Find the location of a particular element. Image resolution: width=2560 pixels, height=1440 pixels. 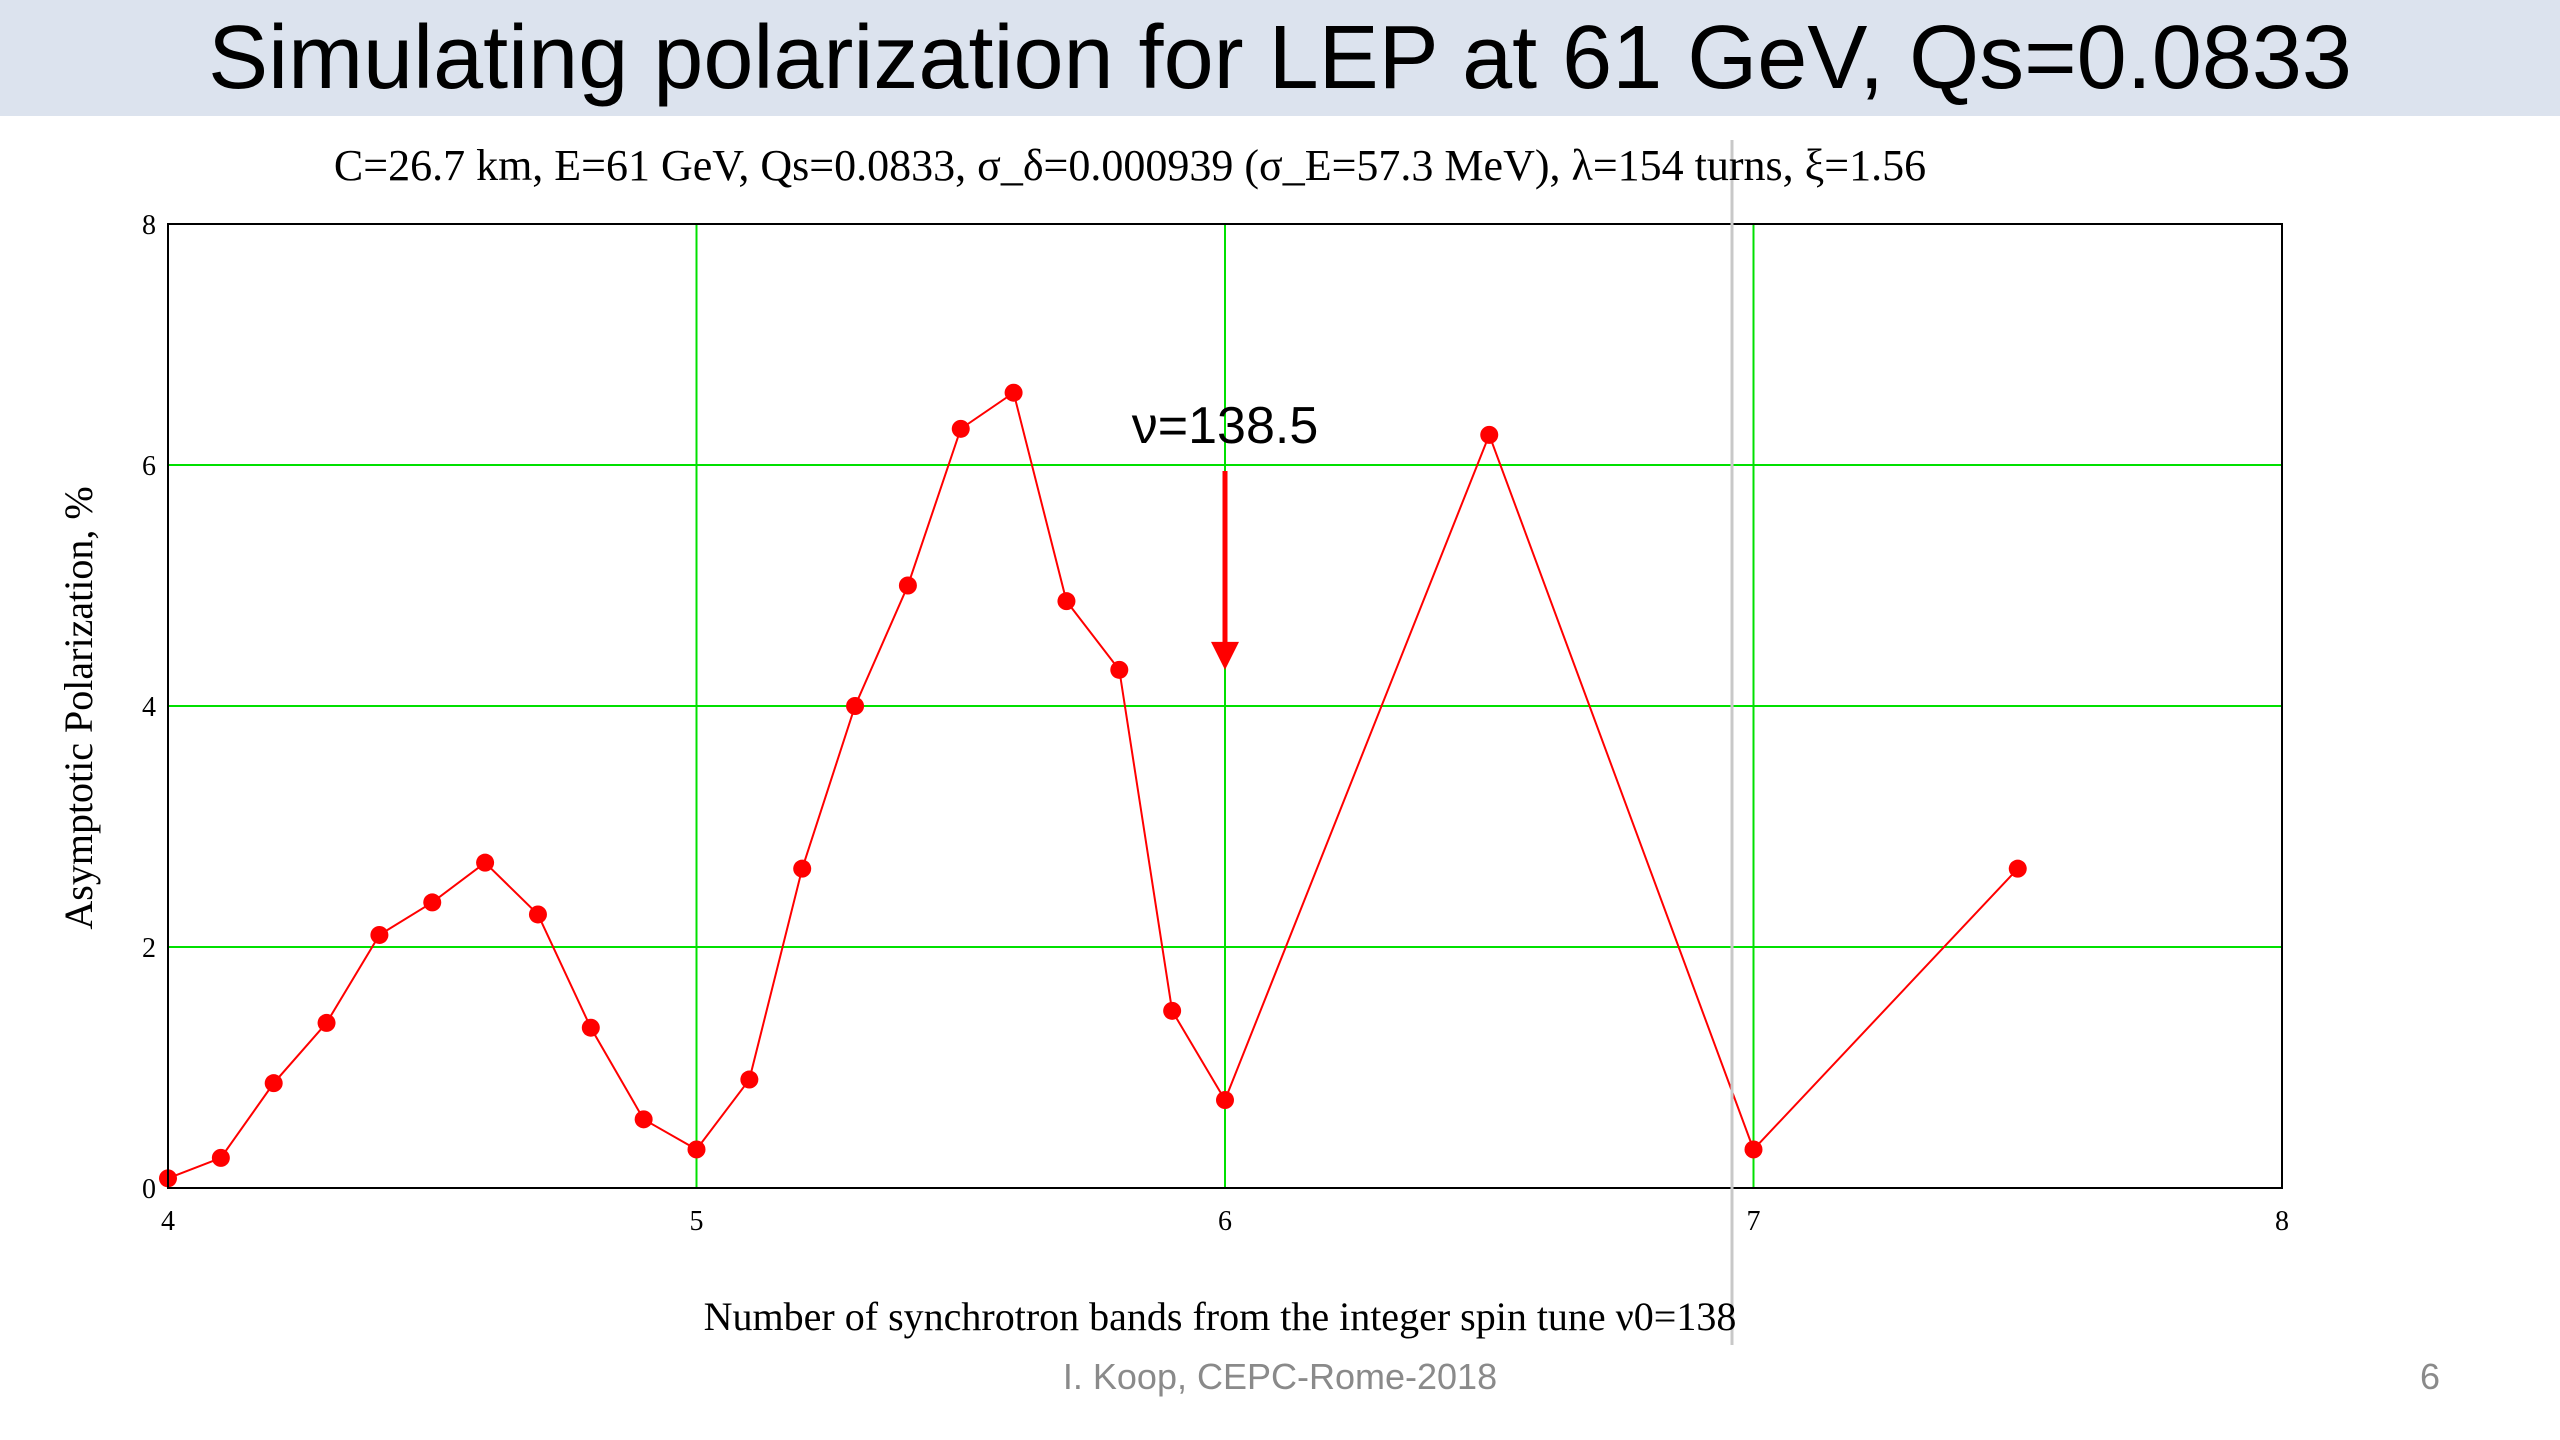

y-tick-label: 8 is located at coordinates (149, 225).